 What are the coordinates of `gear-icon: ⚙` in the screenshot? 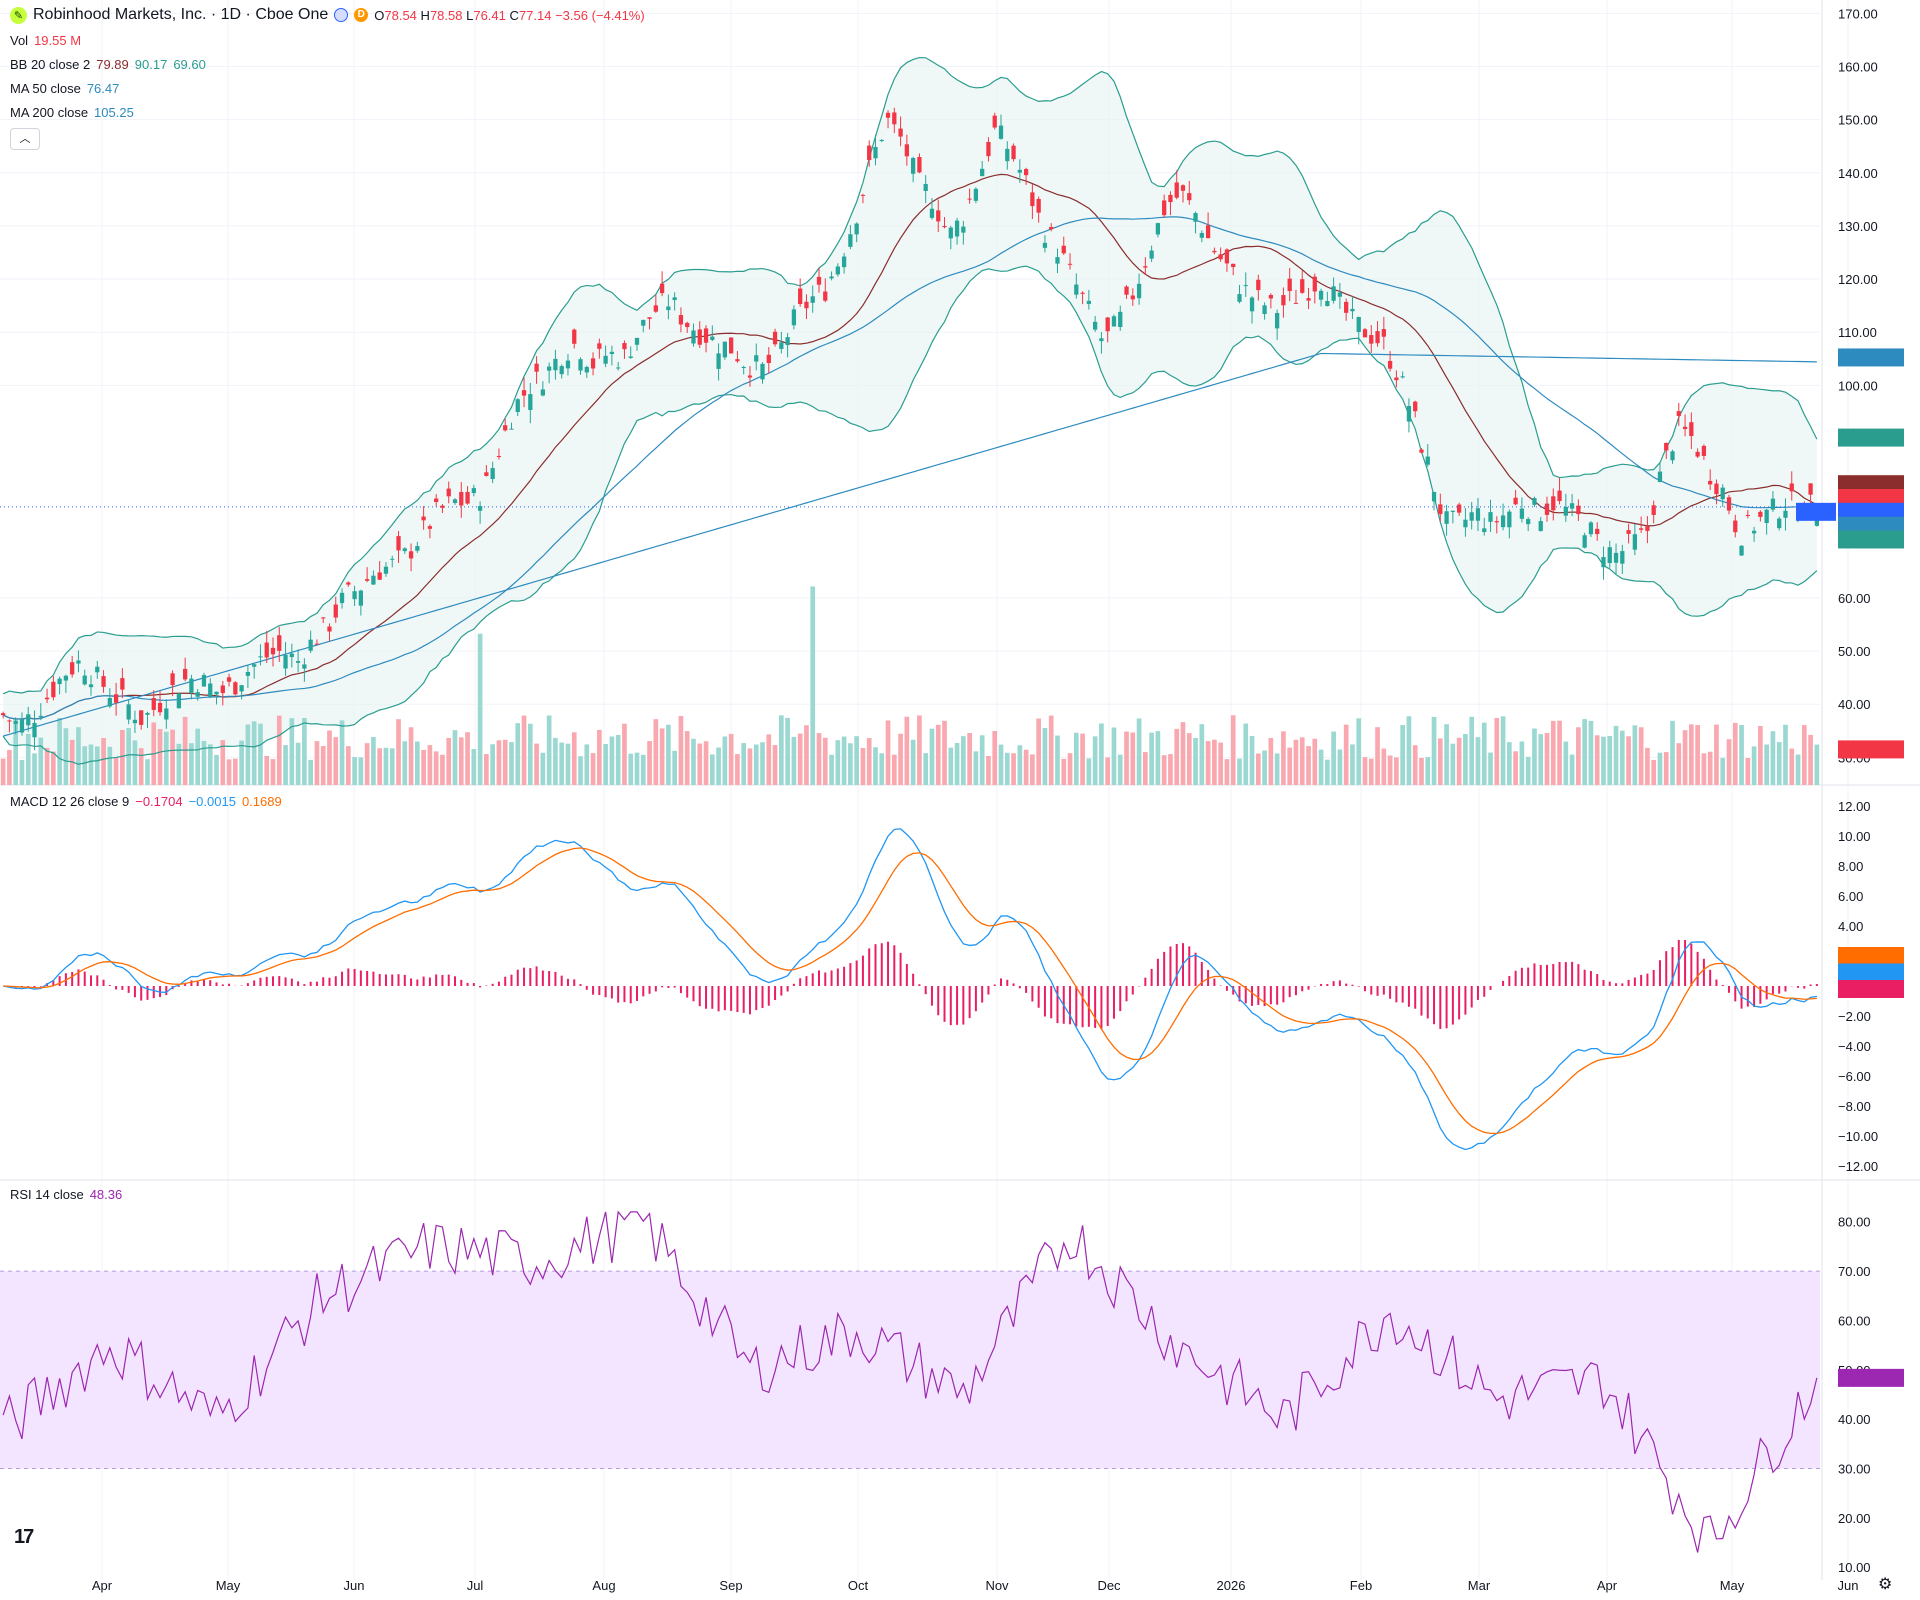 It's located at (1885, 1584).